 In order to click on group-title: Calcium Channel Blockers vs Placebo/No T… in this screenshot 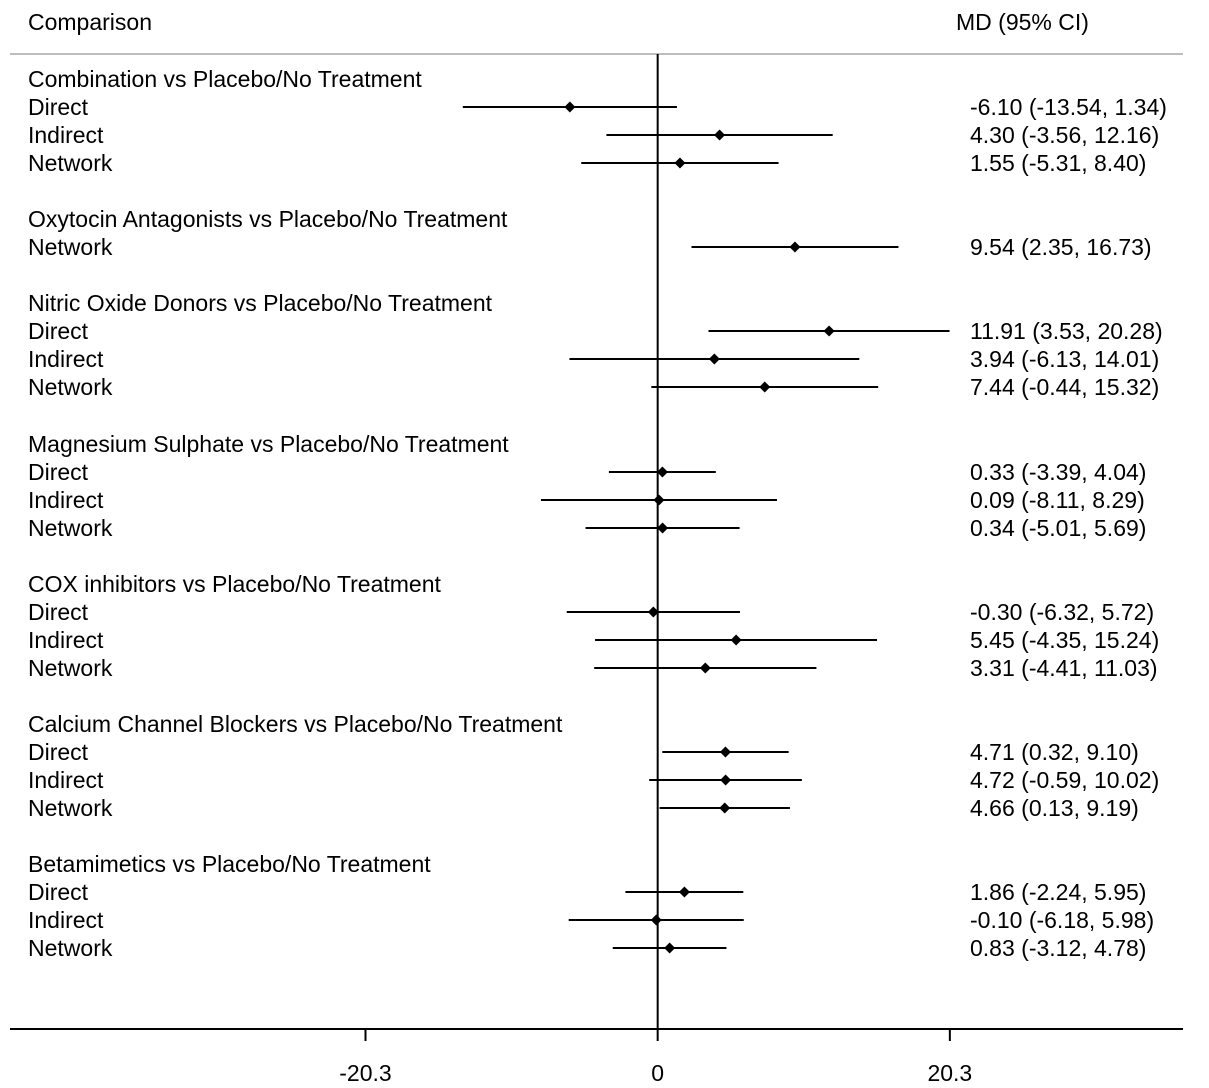, I will do `click(295, 724)`.